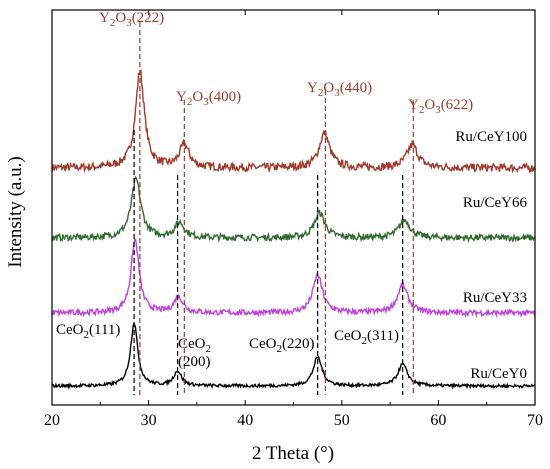  I want to click on y-axis-label: Intensity (a.u.), so click(15, 211).